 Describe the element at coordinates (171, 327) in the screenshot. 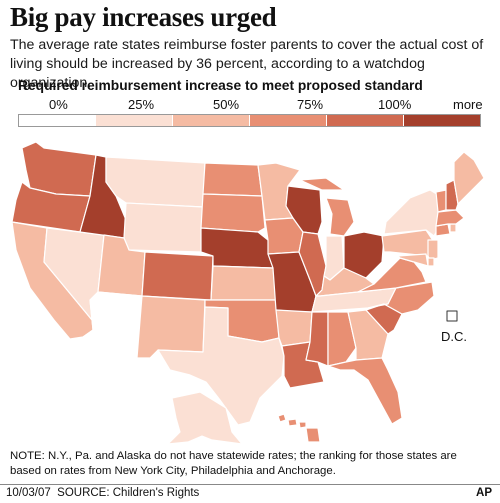

I see `state-NM` at that location.